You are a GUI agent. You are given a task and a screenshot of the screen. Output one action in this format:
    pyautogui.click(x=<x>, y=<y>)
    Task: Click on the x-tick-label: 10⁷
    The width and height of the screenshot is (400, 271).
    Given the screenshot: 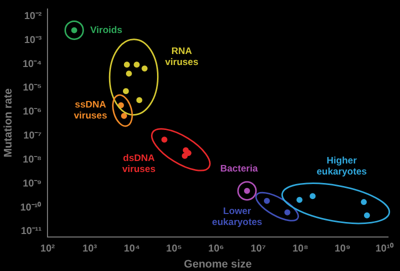 What is the action you would take?
    pyautogui.click(x=258, y=249)
    